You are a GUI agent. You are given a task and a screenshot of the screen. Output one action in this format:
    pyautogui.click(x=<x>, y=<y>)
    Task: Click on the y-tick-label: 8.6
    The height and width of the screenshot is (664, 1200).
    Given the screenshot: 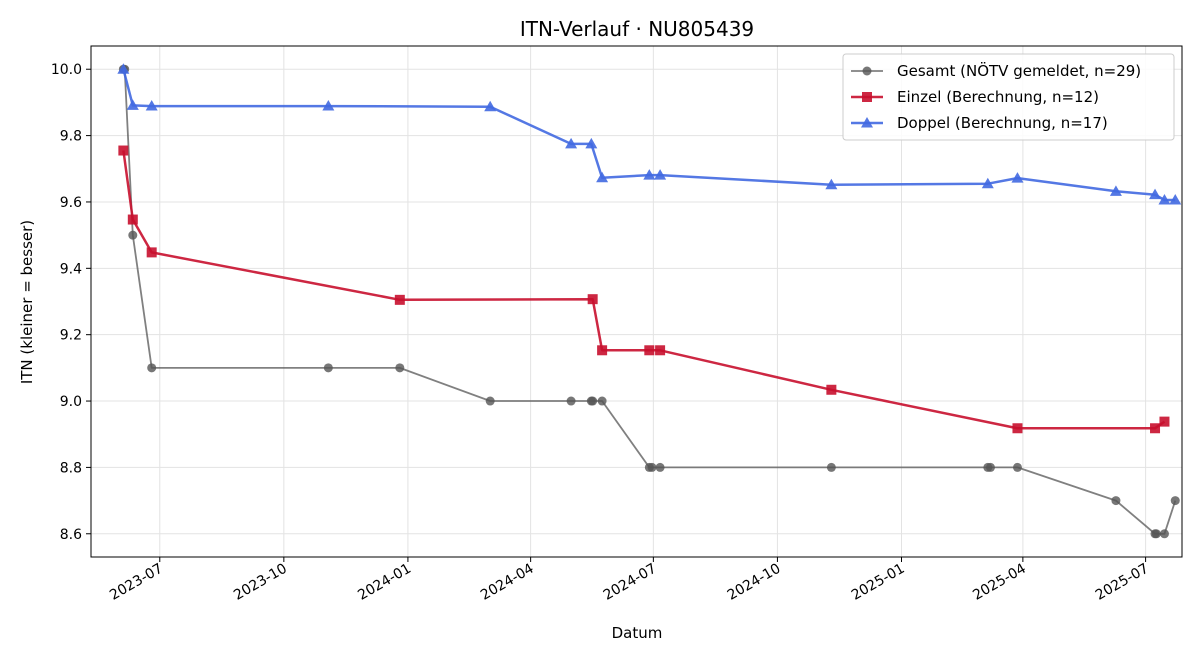 What is the action you would take?
    pyautogui.click(x=71, y=535)
    